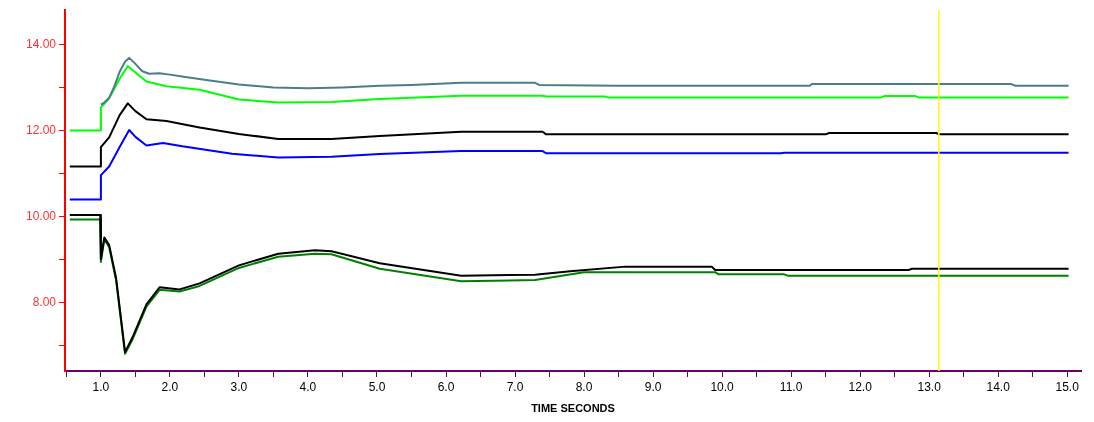  Describe the element at coordinates (998, 386) in the screenshot. I see `x-tick-label: 14.0` at that location.